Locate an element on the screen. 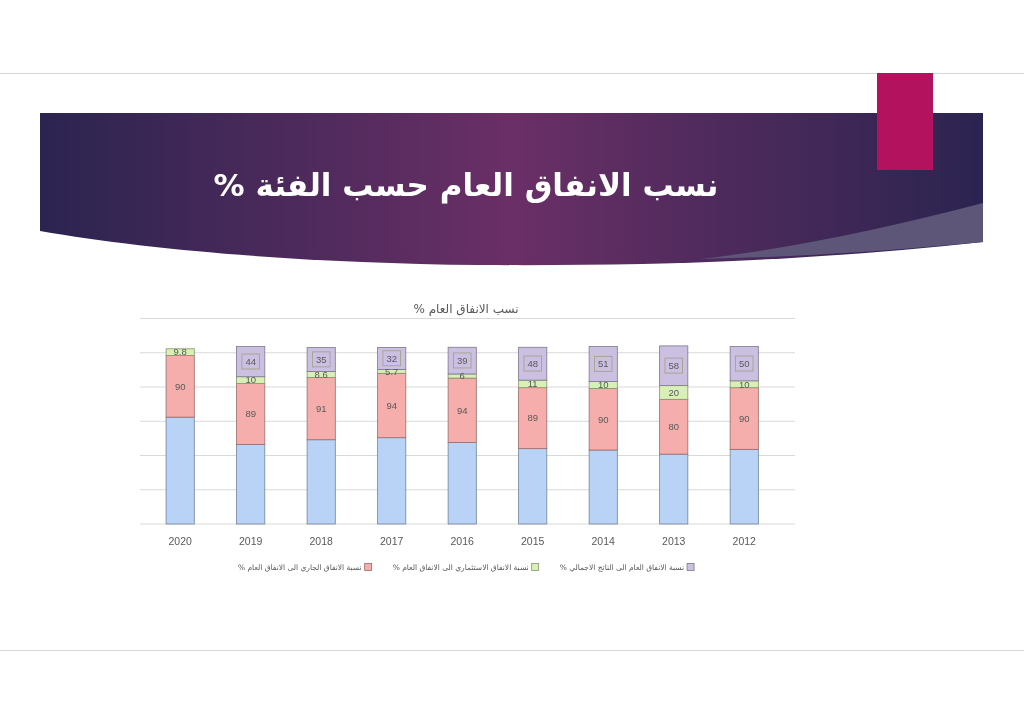 This screenshot has height=724, width=1024. x-tick-label: 2015 is located at coordinates (533, 541).